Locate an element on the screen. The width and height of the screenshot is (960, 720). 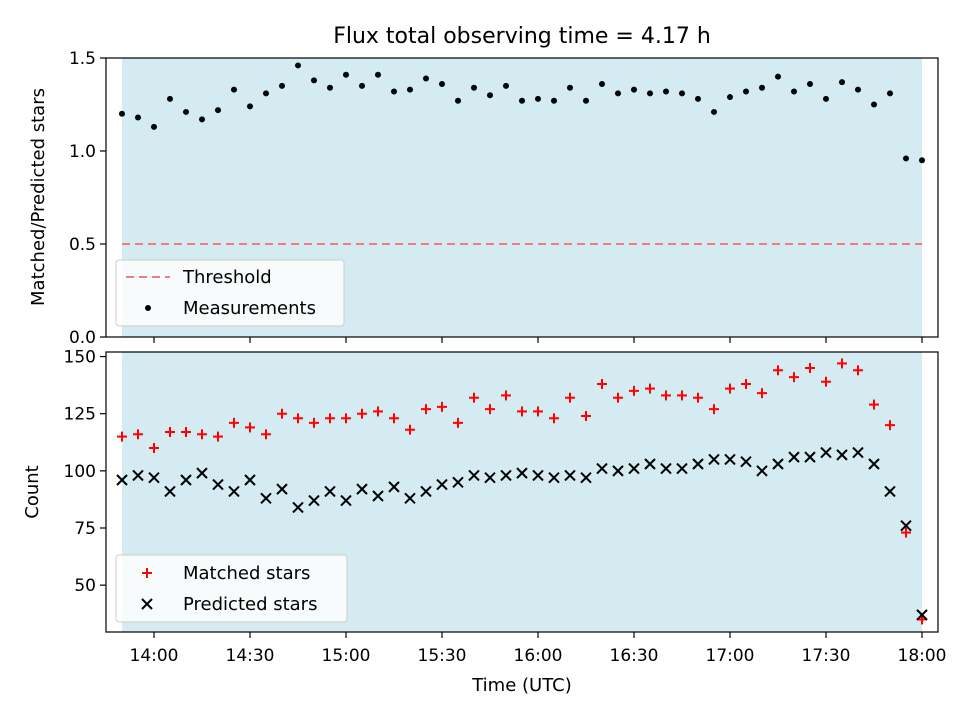
x-tick-label: 17:00 is located at coordinates (730, 656).